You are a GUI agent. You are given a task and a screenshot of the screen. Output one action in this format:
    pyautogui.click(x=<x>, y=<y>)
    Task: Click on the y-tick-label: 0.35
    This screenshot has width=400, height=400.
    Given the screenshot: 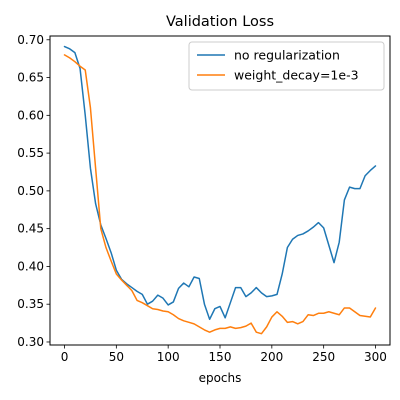 What is the action you would take?
    pyautogui.click(x=30, y=304)
    